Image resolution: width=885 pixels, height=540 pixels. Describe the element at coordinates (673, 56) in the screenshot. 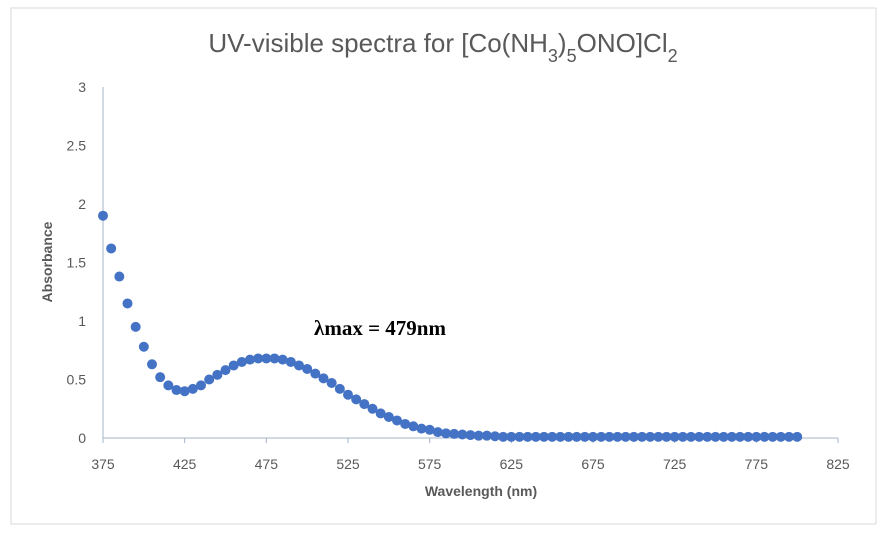

I see `title-subscript: 2` at that location.